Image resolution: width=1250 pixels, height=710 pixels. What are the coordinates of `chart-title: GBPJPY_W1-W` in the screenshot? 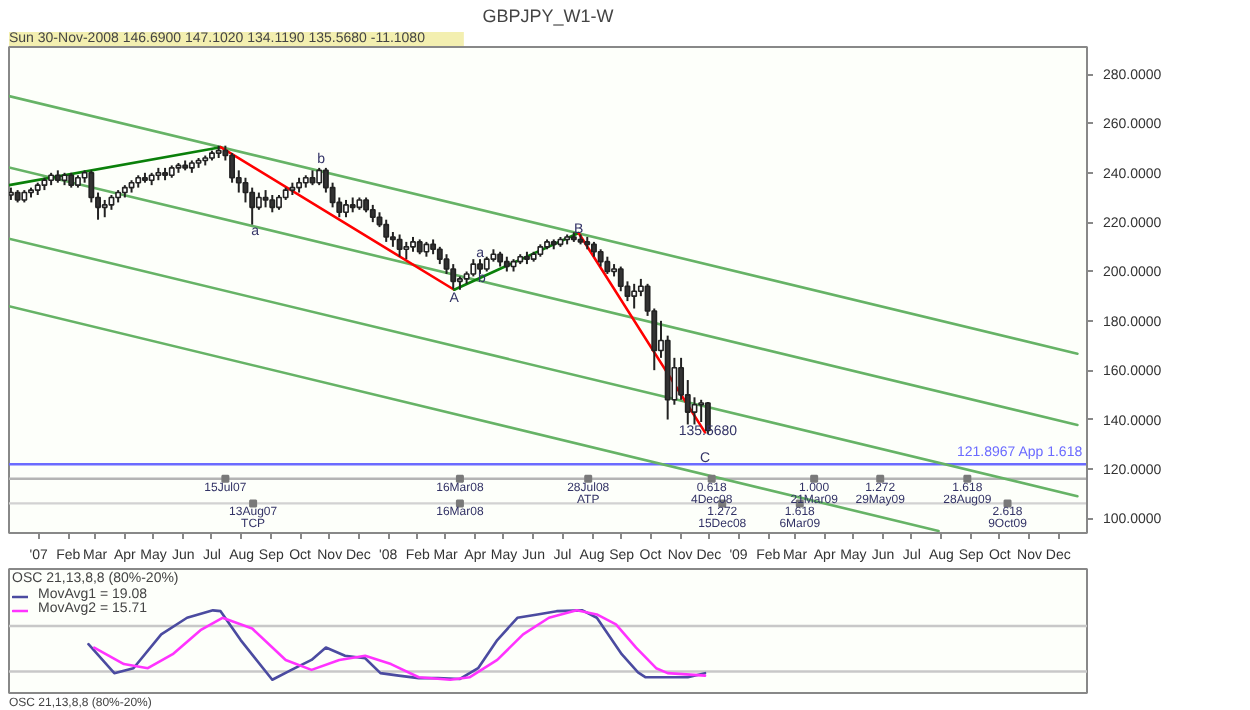 It's located at (548, 16).